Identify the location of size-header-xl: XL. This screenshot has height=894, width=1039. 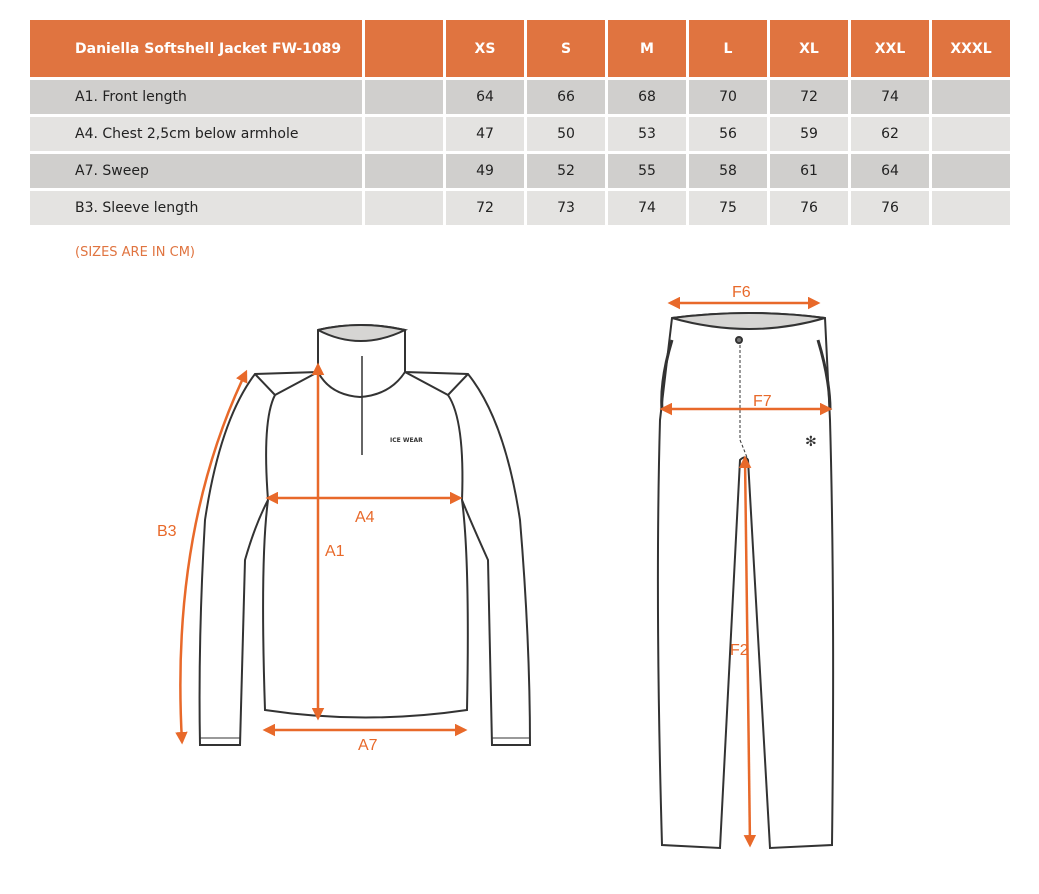
(809, 48).